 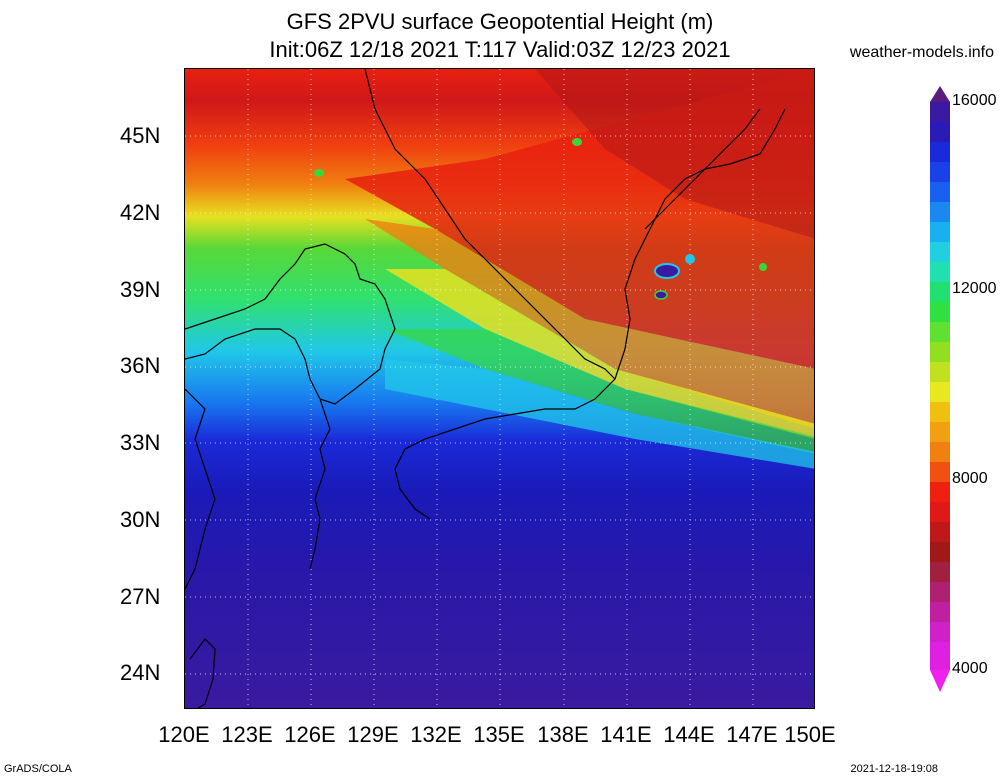 I want to click on lat-label: 39N, so click(x=140, y=289).